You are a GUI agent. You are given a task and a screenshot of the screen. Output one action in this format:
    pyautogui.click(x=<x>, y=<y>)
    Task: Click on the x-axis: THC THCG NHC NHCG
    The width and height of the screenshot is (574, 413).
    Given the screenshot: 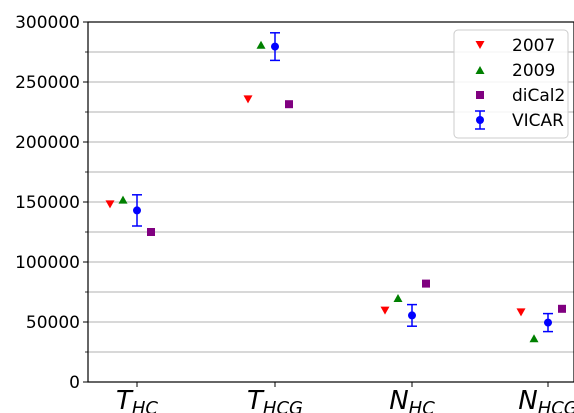 What is the action you would take?
    pyautogui.click(x=345, y=397)
    